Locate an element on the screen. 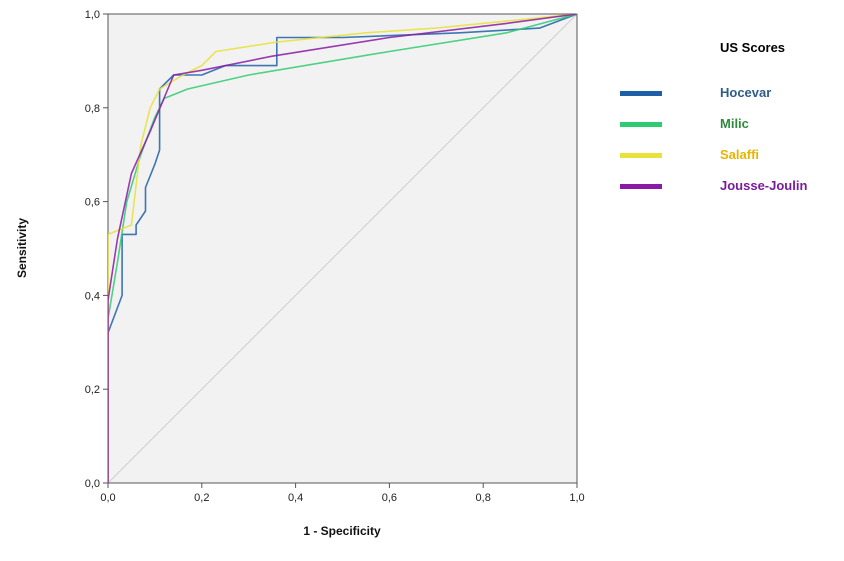  y-tick-label: 1,0 is located at coordinates (92, 15).